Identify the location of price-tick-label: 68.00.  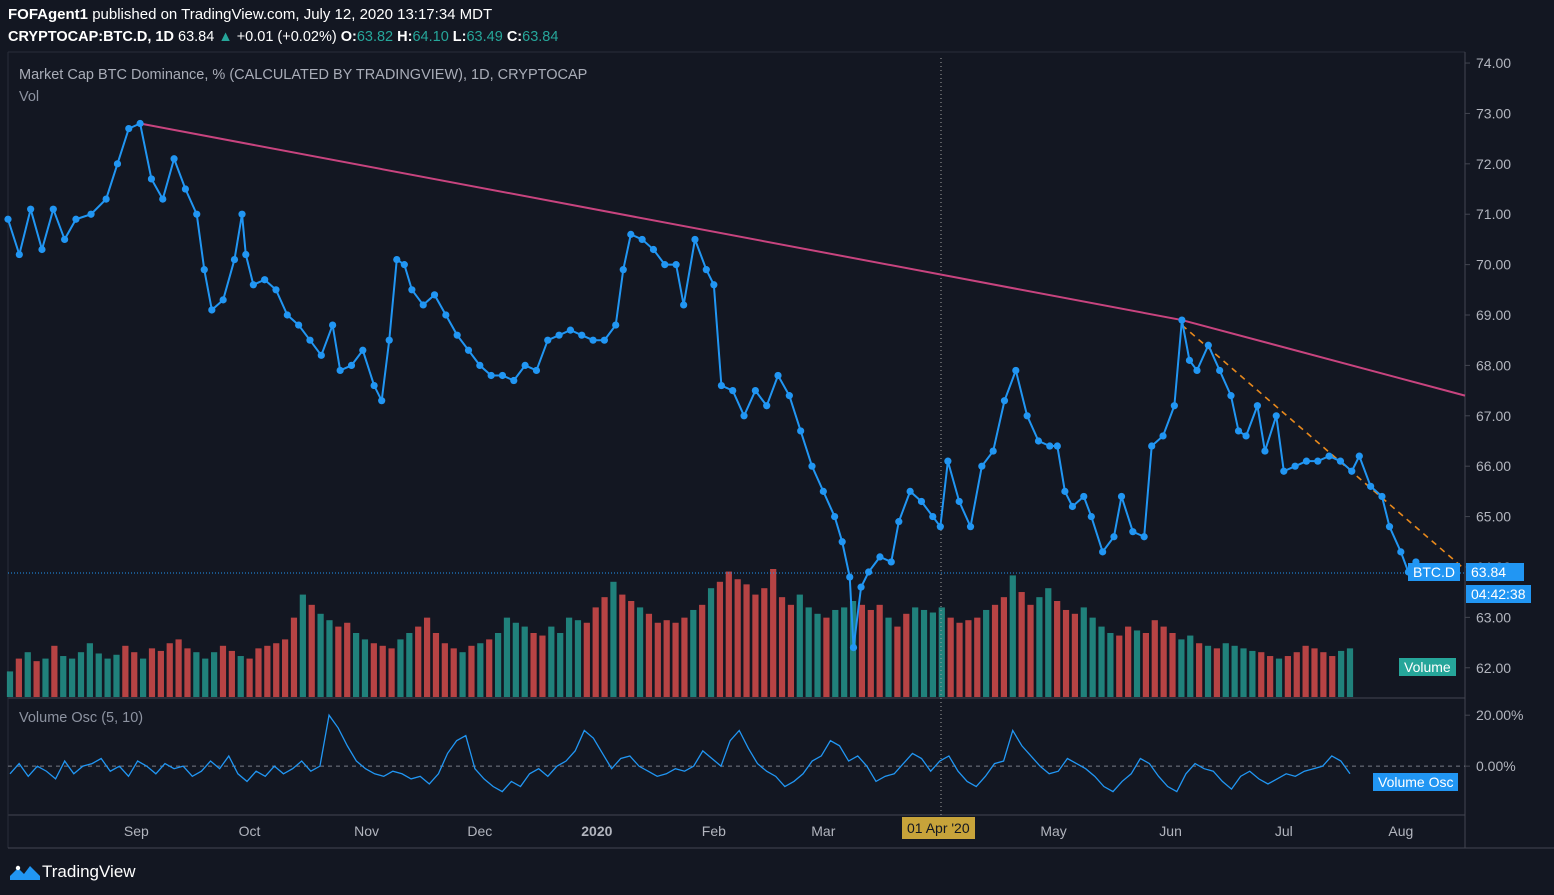
(1493, 365).